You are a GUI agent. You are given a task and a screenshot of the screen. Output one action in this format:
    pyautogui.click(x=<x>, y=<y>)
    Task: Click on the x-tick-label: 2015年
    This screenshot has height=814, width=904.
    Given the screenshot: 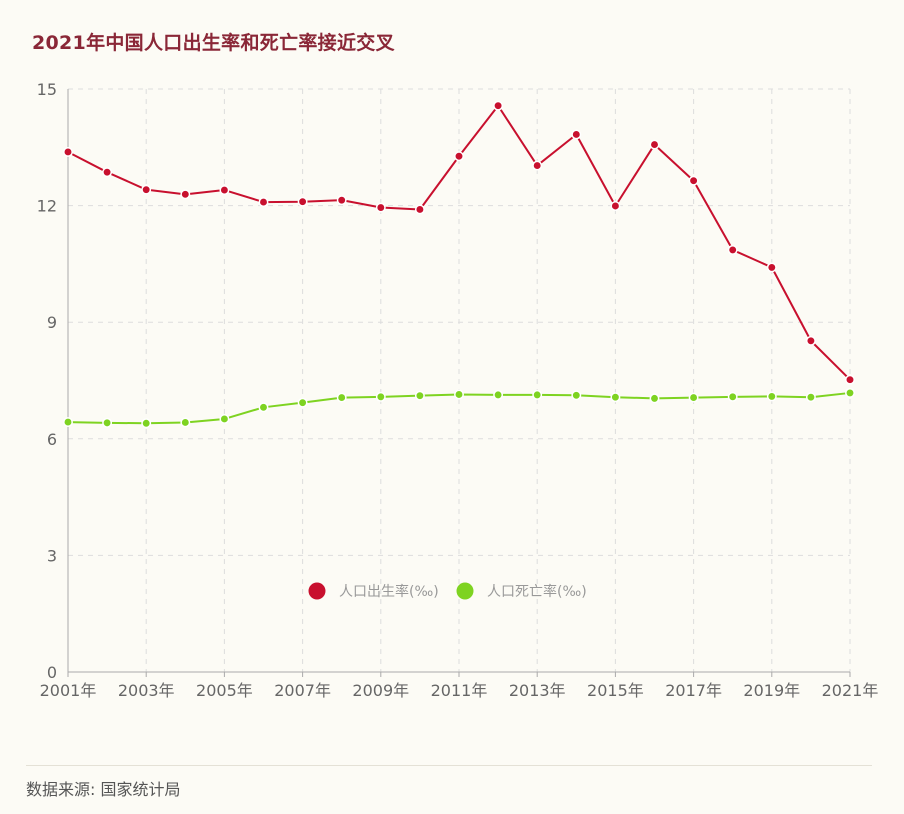 What is the action you would take?
    pyautogui.click(x=615, y=690)
    